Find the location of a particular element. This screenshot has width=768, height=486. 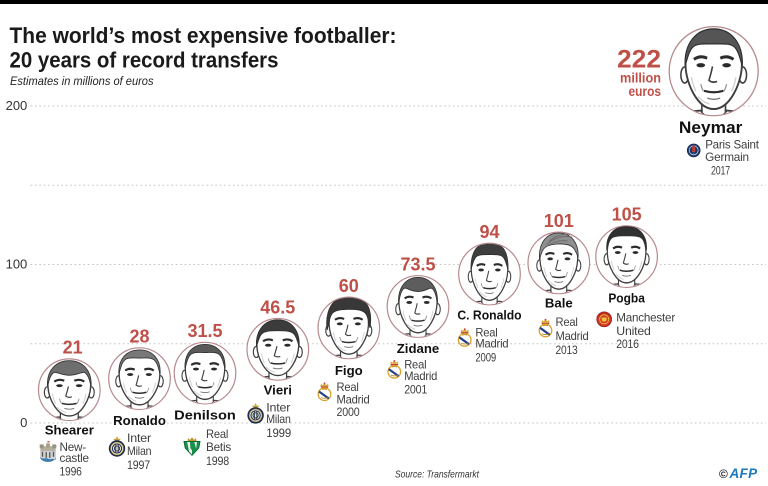

svg-text: Figo is located at coordinates (349, 370).